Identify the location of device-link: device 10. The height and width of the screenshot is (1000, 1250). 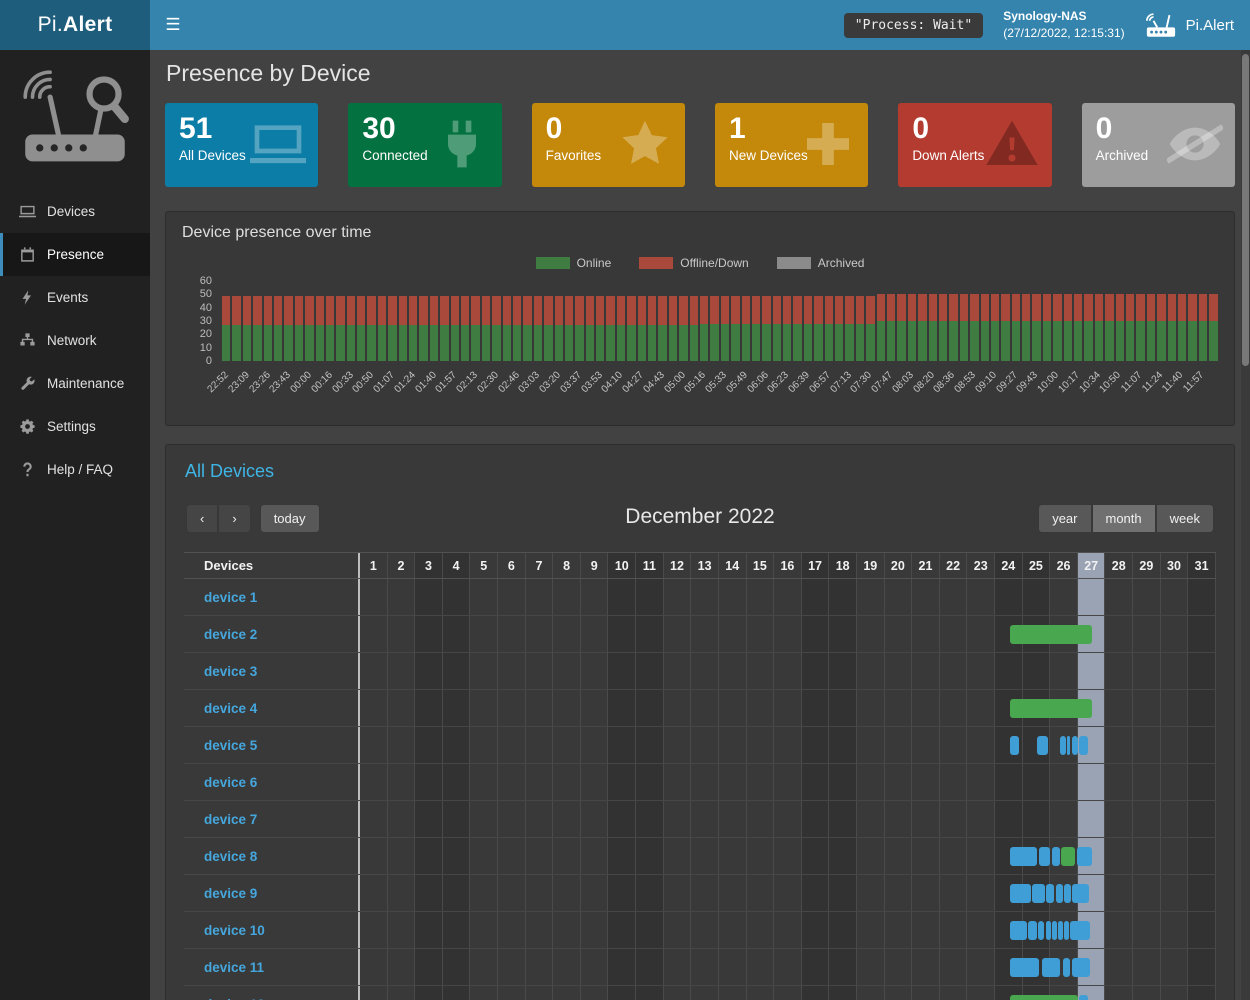
(234, 930).